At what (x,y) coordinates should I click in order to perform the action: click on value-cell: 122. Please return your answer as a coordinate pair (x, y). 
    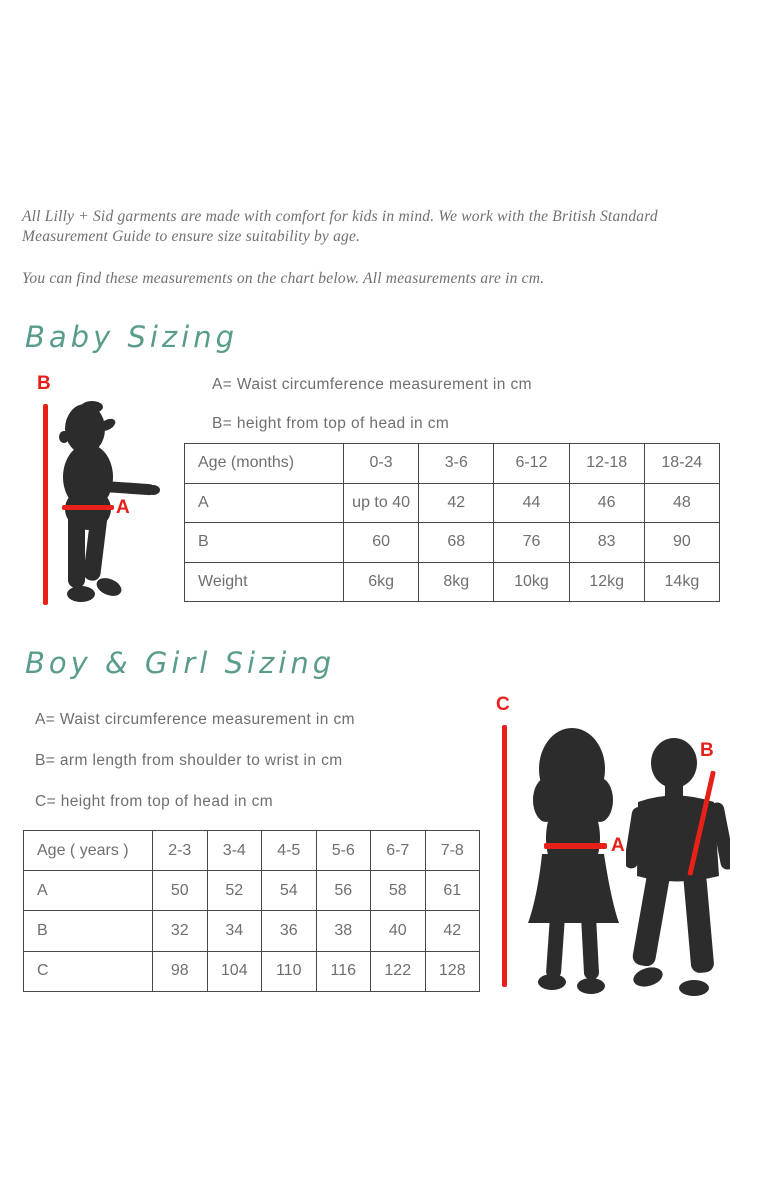
    Looking at the image, I should click on (398, 971).